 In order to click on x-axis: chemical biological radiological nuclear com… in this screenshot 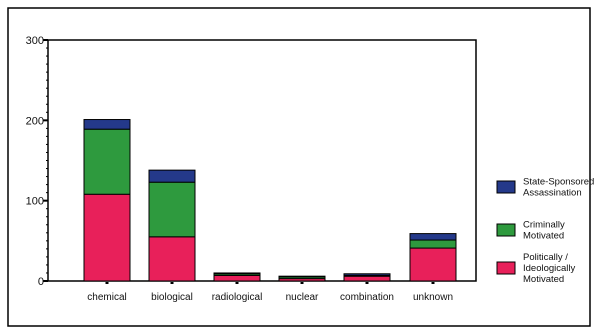, I will do `click(270, 292)`.